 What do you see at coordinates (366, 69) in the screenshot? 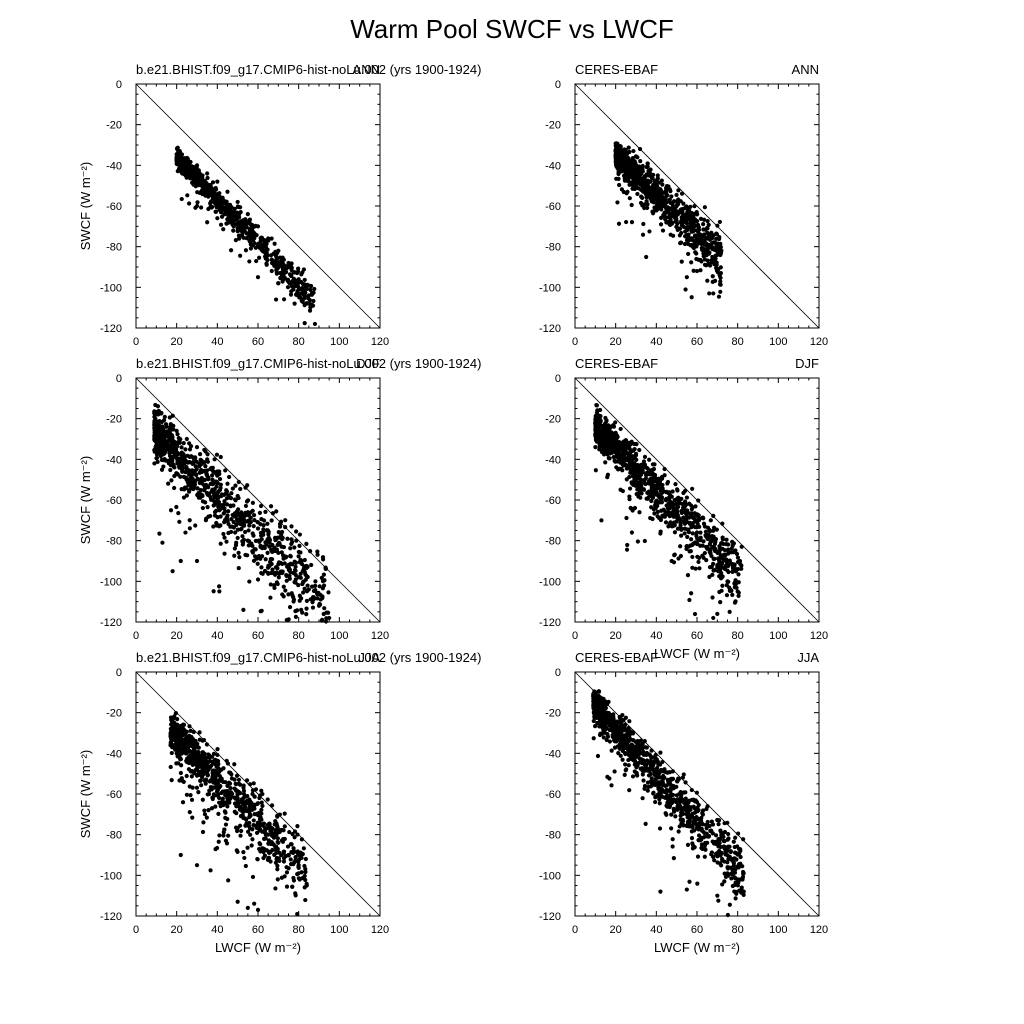
I see `panel-right-title: ANN` at bounding box center [366, 69].